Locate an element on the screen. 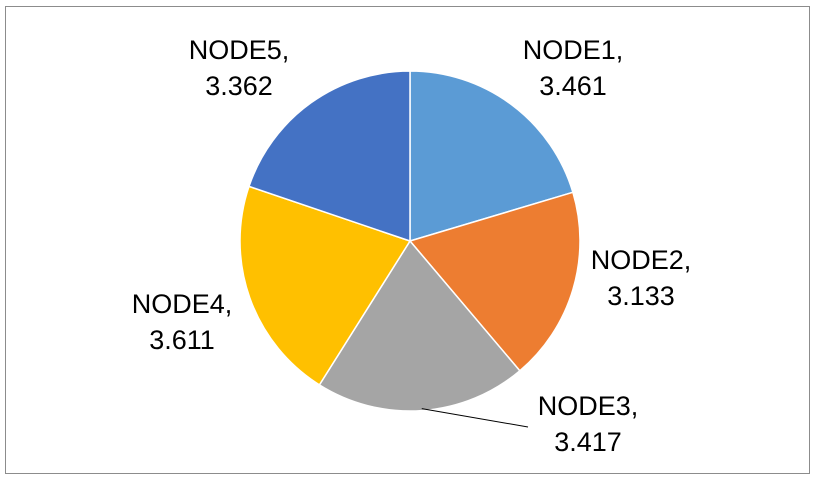 The image size is (820, 482). data-label-node1: NODE1, 3.461 is located at coordinates (573, 68).